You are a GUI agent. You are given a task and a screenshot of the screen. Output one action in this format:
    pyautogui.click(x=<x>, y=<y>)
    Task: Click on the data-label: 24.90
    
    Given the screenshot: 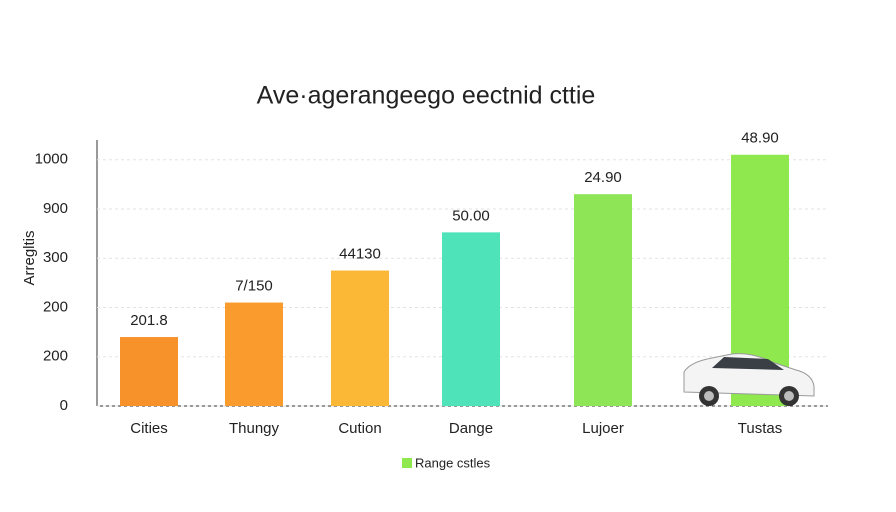 What is the action you would take?
    pyautogui.click(x=603, y=177)
    